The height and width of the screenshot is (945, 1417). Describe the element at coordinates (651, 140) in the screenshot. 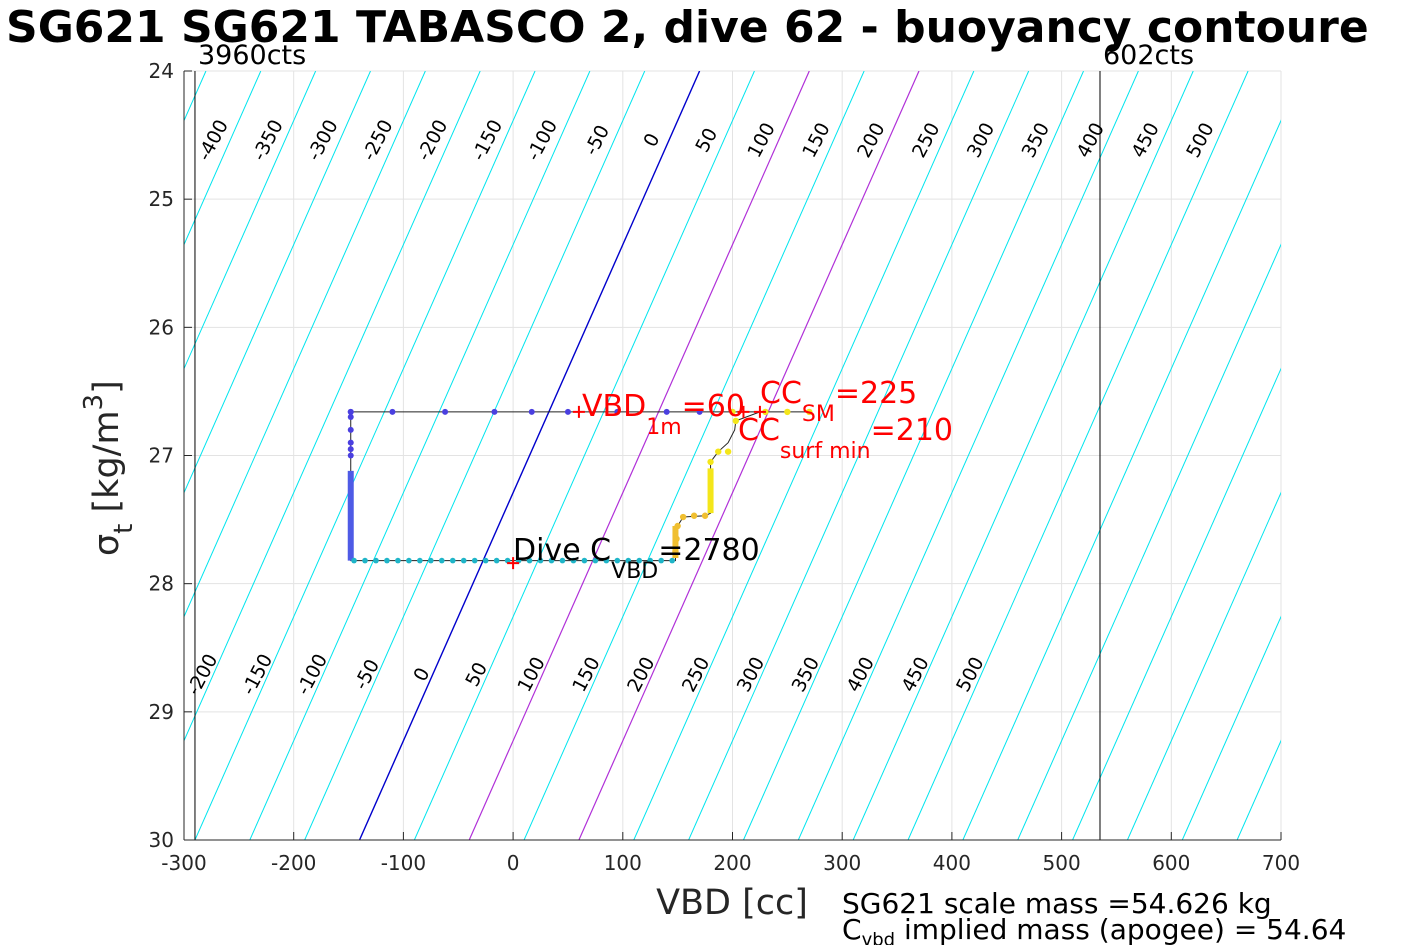

I see `contour-label-top: 0` at that location.